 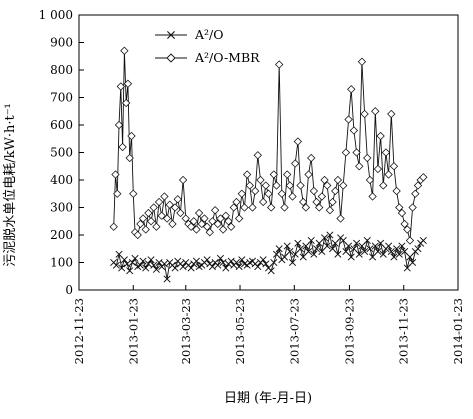 What do you see at coordinates (458, 331) in the screenshot?
I see `x-tick-label: 2014-01-23` at bounding box center [458, 331].